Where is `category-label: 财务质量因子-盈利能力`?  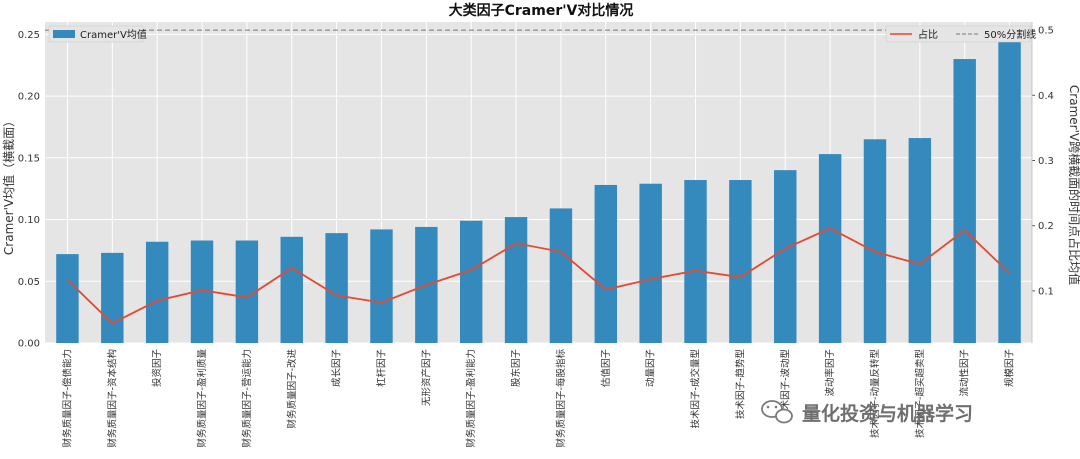
category-label: 财务质量因子-盈利能力 is located at coordinates (471, 398).